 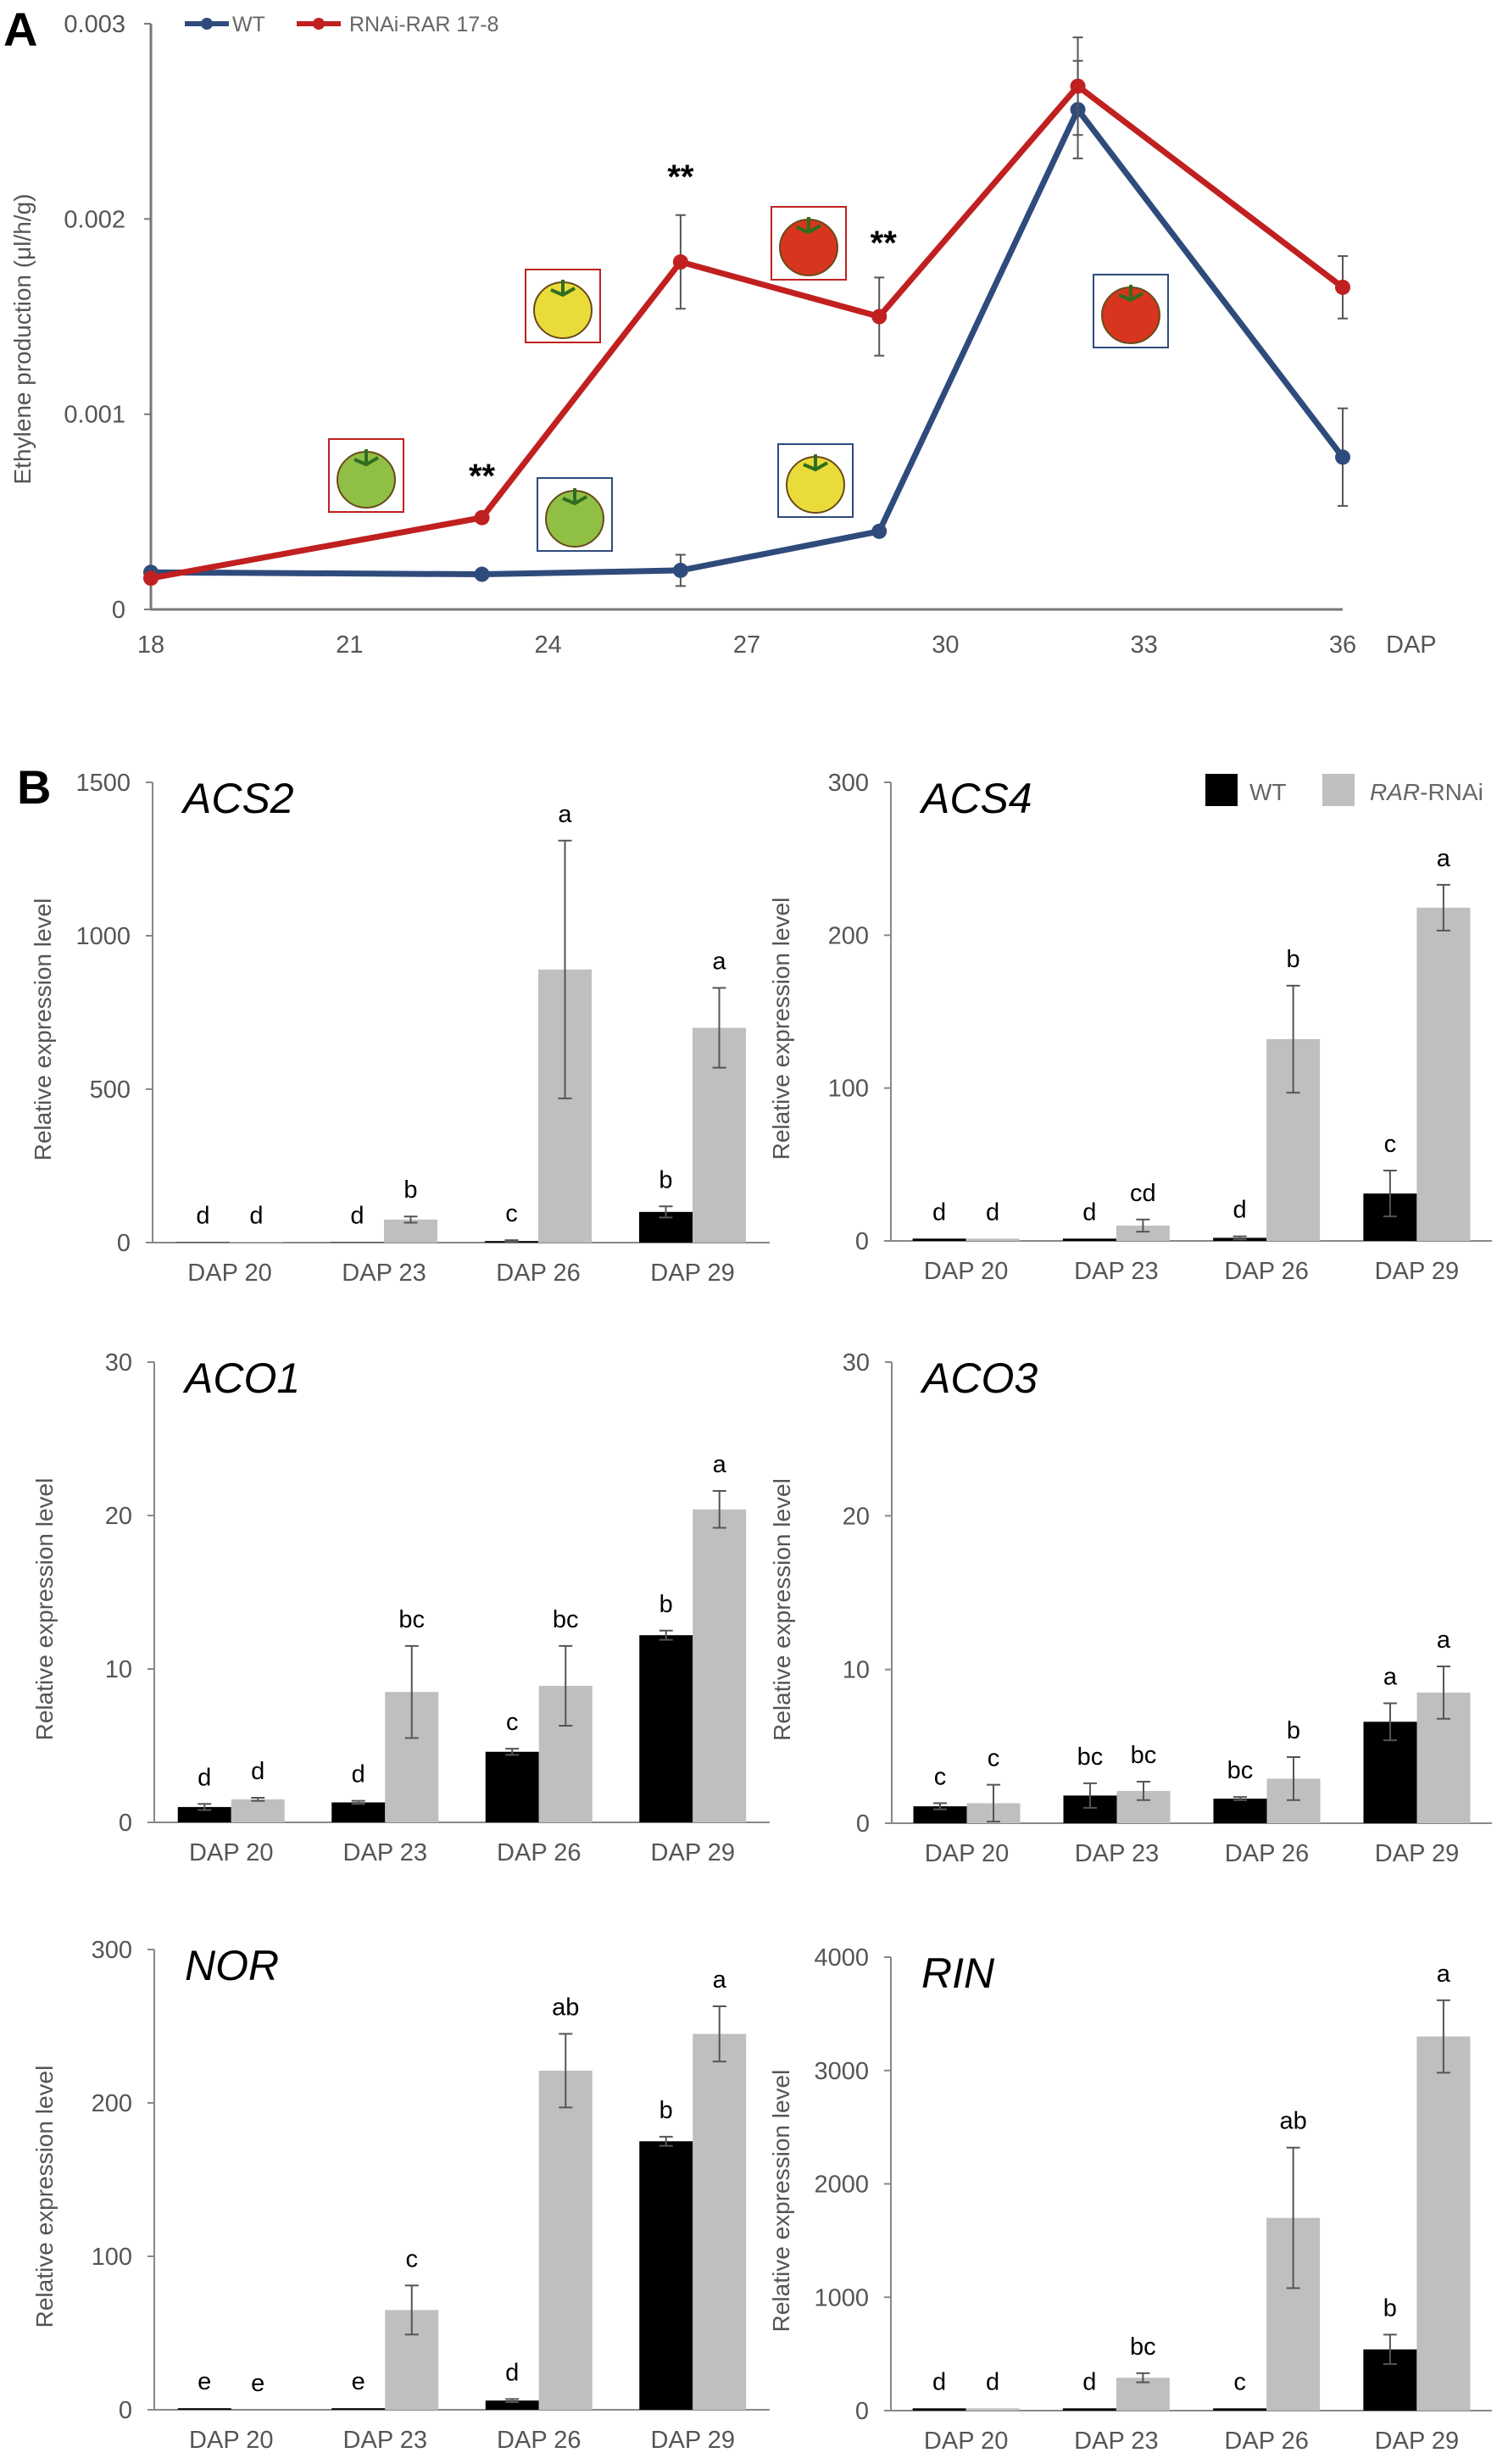 I want to click on y-tick-label: 200, so click(x=848, y=935).